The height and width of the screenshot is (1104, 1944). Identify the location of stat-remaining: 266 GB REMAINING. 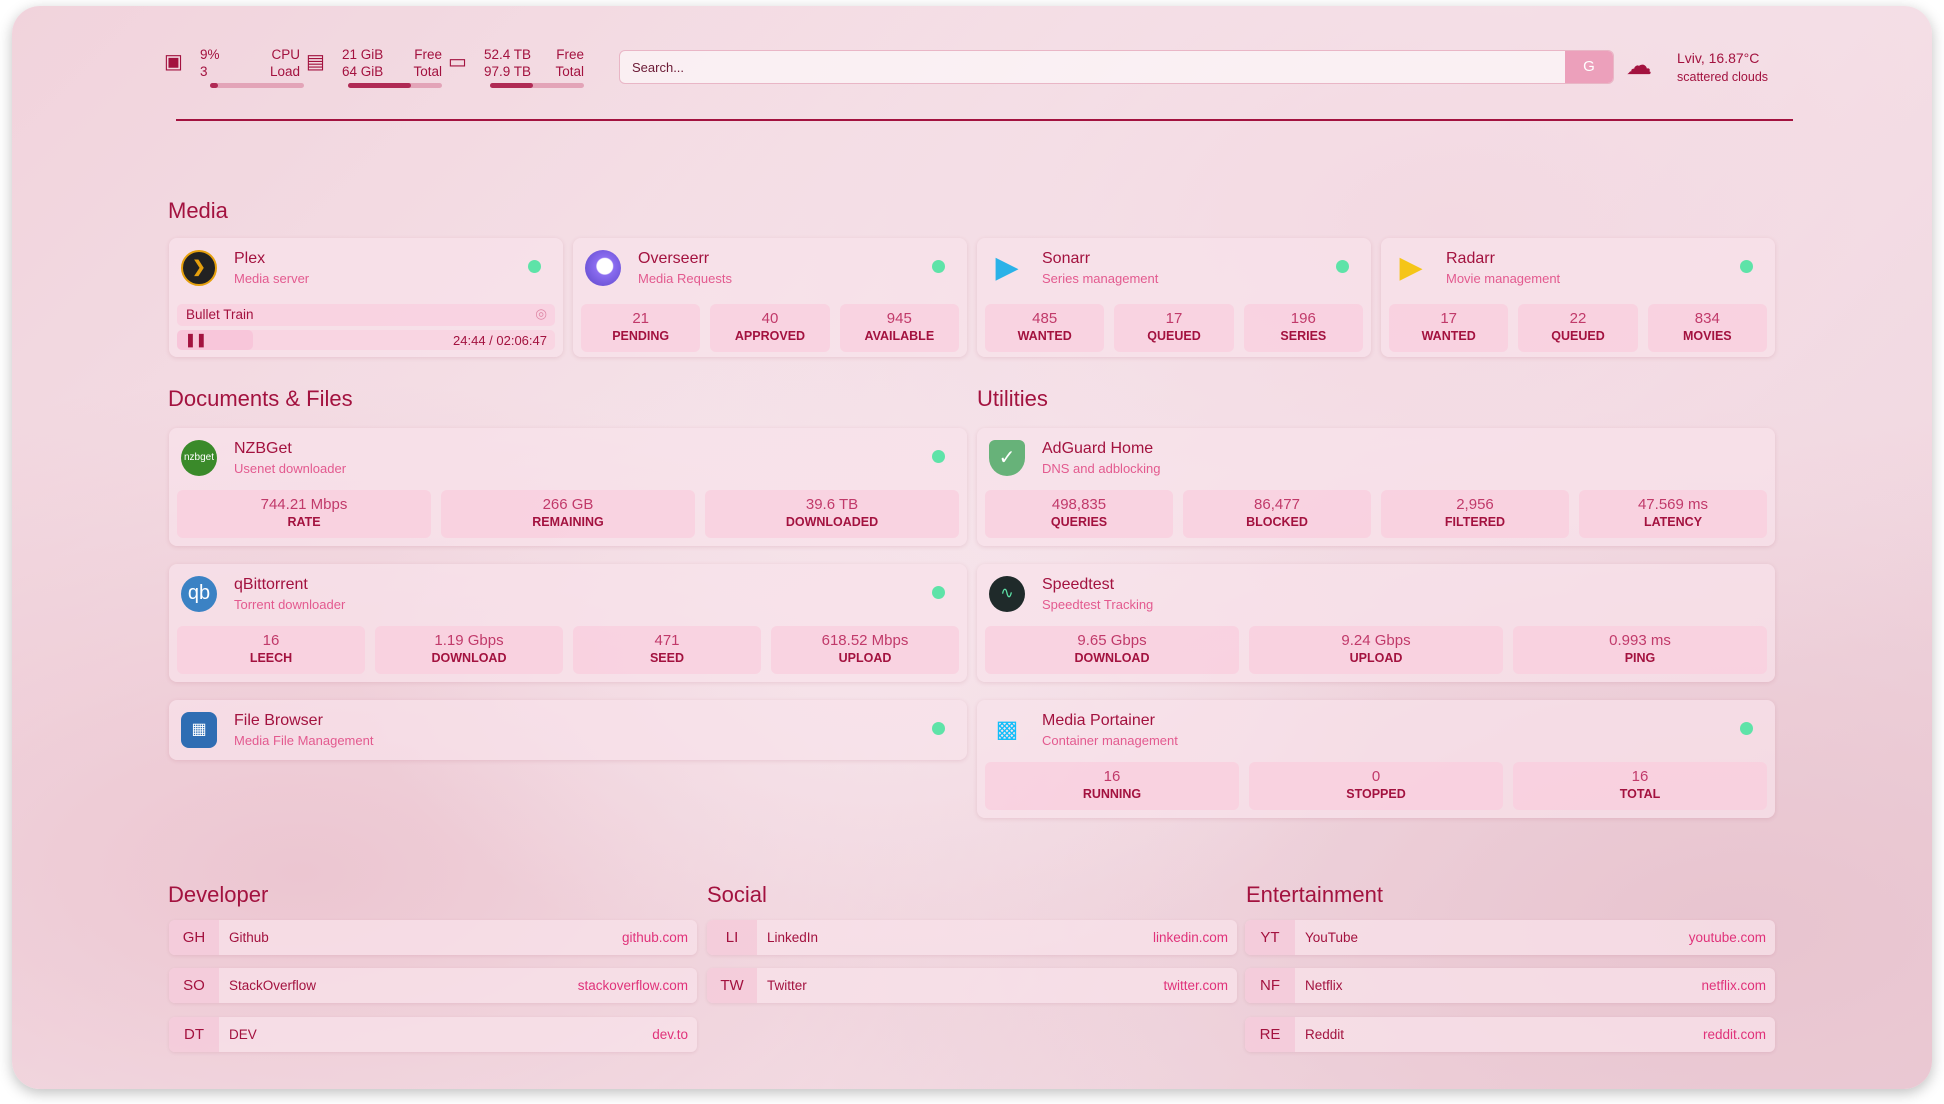
(568, 514).